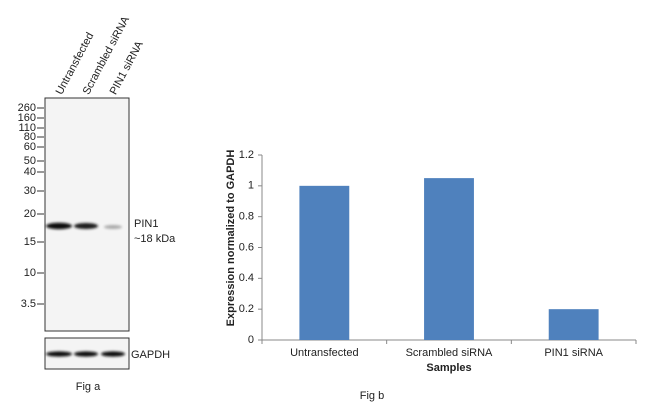  What do you see at coordinates (30, 191) in the screenshot?
I see `marker-label: 30` at bounding box center [30, 191].